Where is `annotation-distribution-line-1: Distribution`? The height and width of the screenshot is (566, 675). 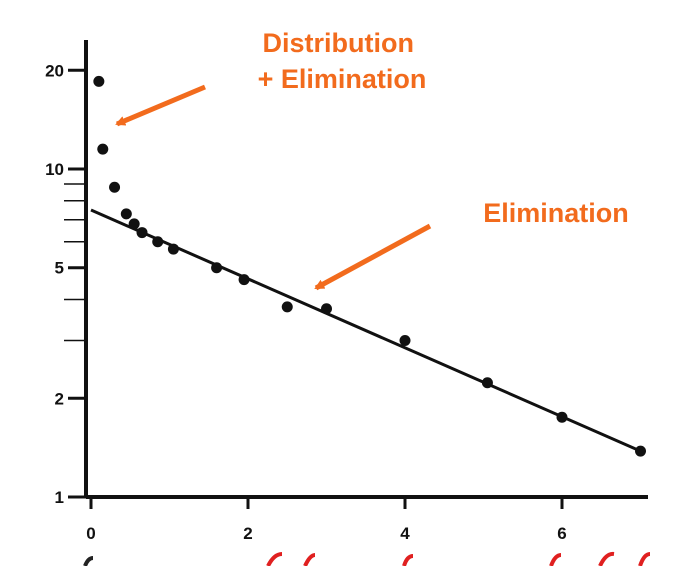 annotation-distribution-line-1: Distribution is located at coordinates (338, 43).